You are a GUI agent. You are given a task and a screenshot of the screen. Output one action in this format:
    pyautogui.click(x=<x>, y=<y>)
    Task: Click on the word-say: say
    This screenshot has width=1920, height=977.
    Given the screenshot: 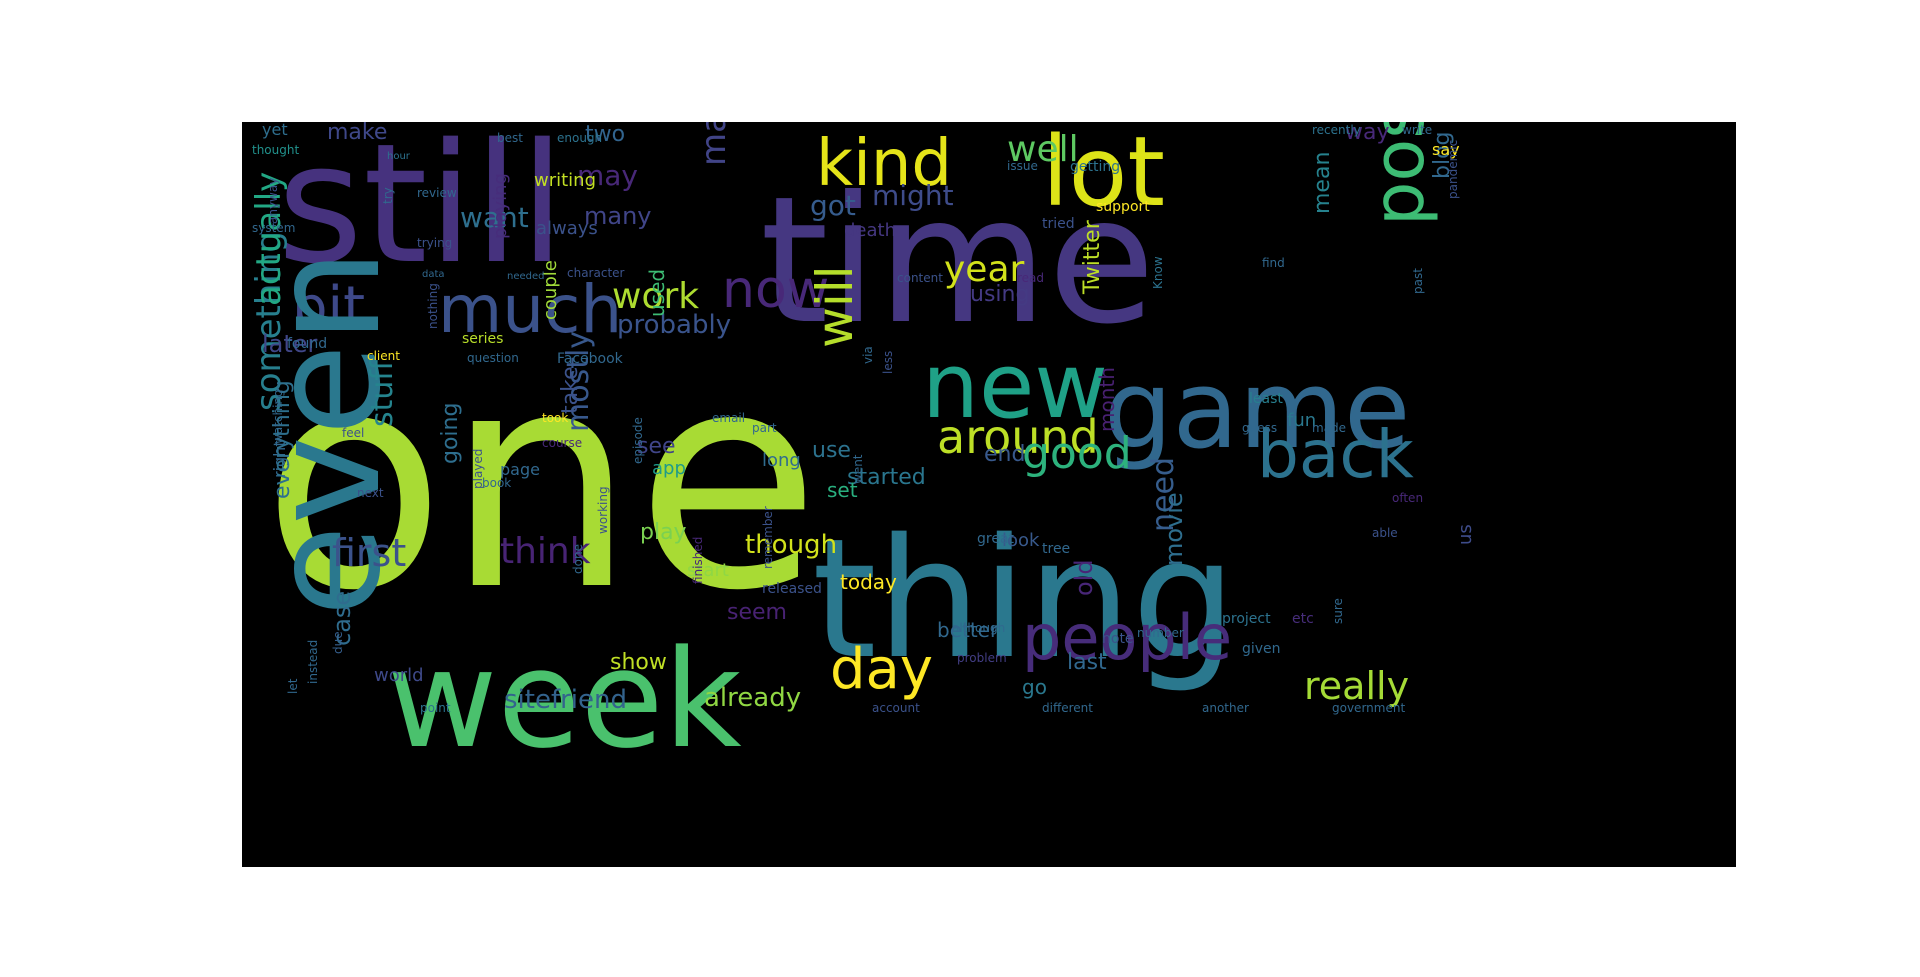 What is the action you would take?
    pyautogui.click(x=1446, y=149)
    